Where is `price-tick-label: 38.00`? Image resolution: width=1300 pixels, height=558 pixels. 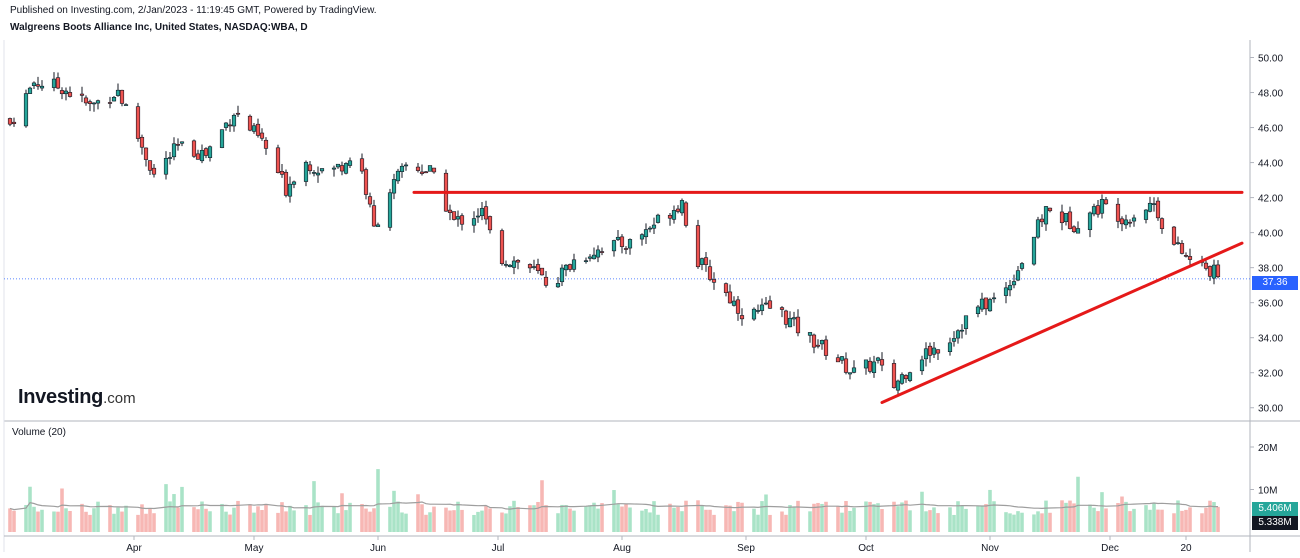
price-tick-label: 38.00 is located at coordinates (1270, 269).